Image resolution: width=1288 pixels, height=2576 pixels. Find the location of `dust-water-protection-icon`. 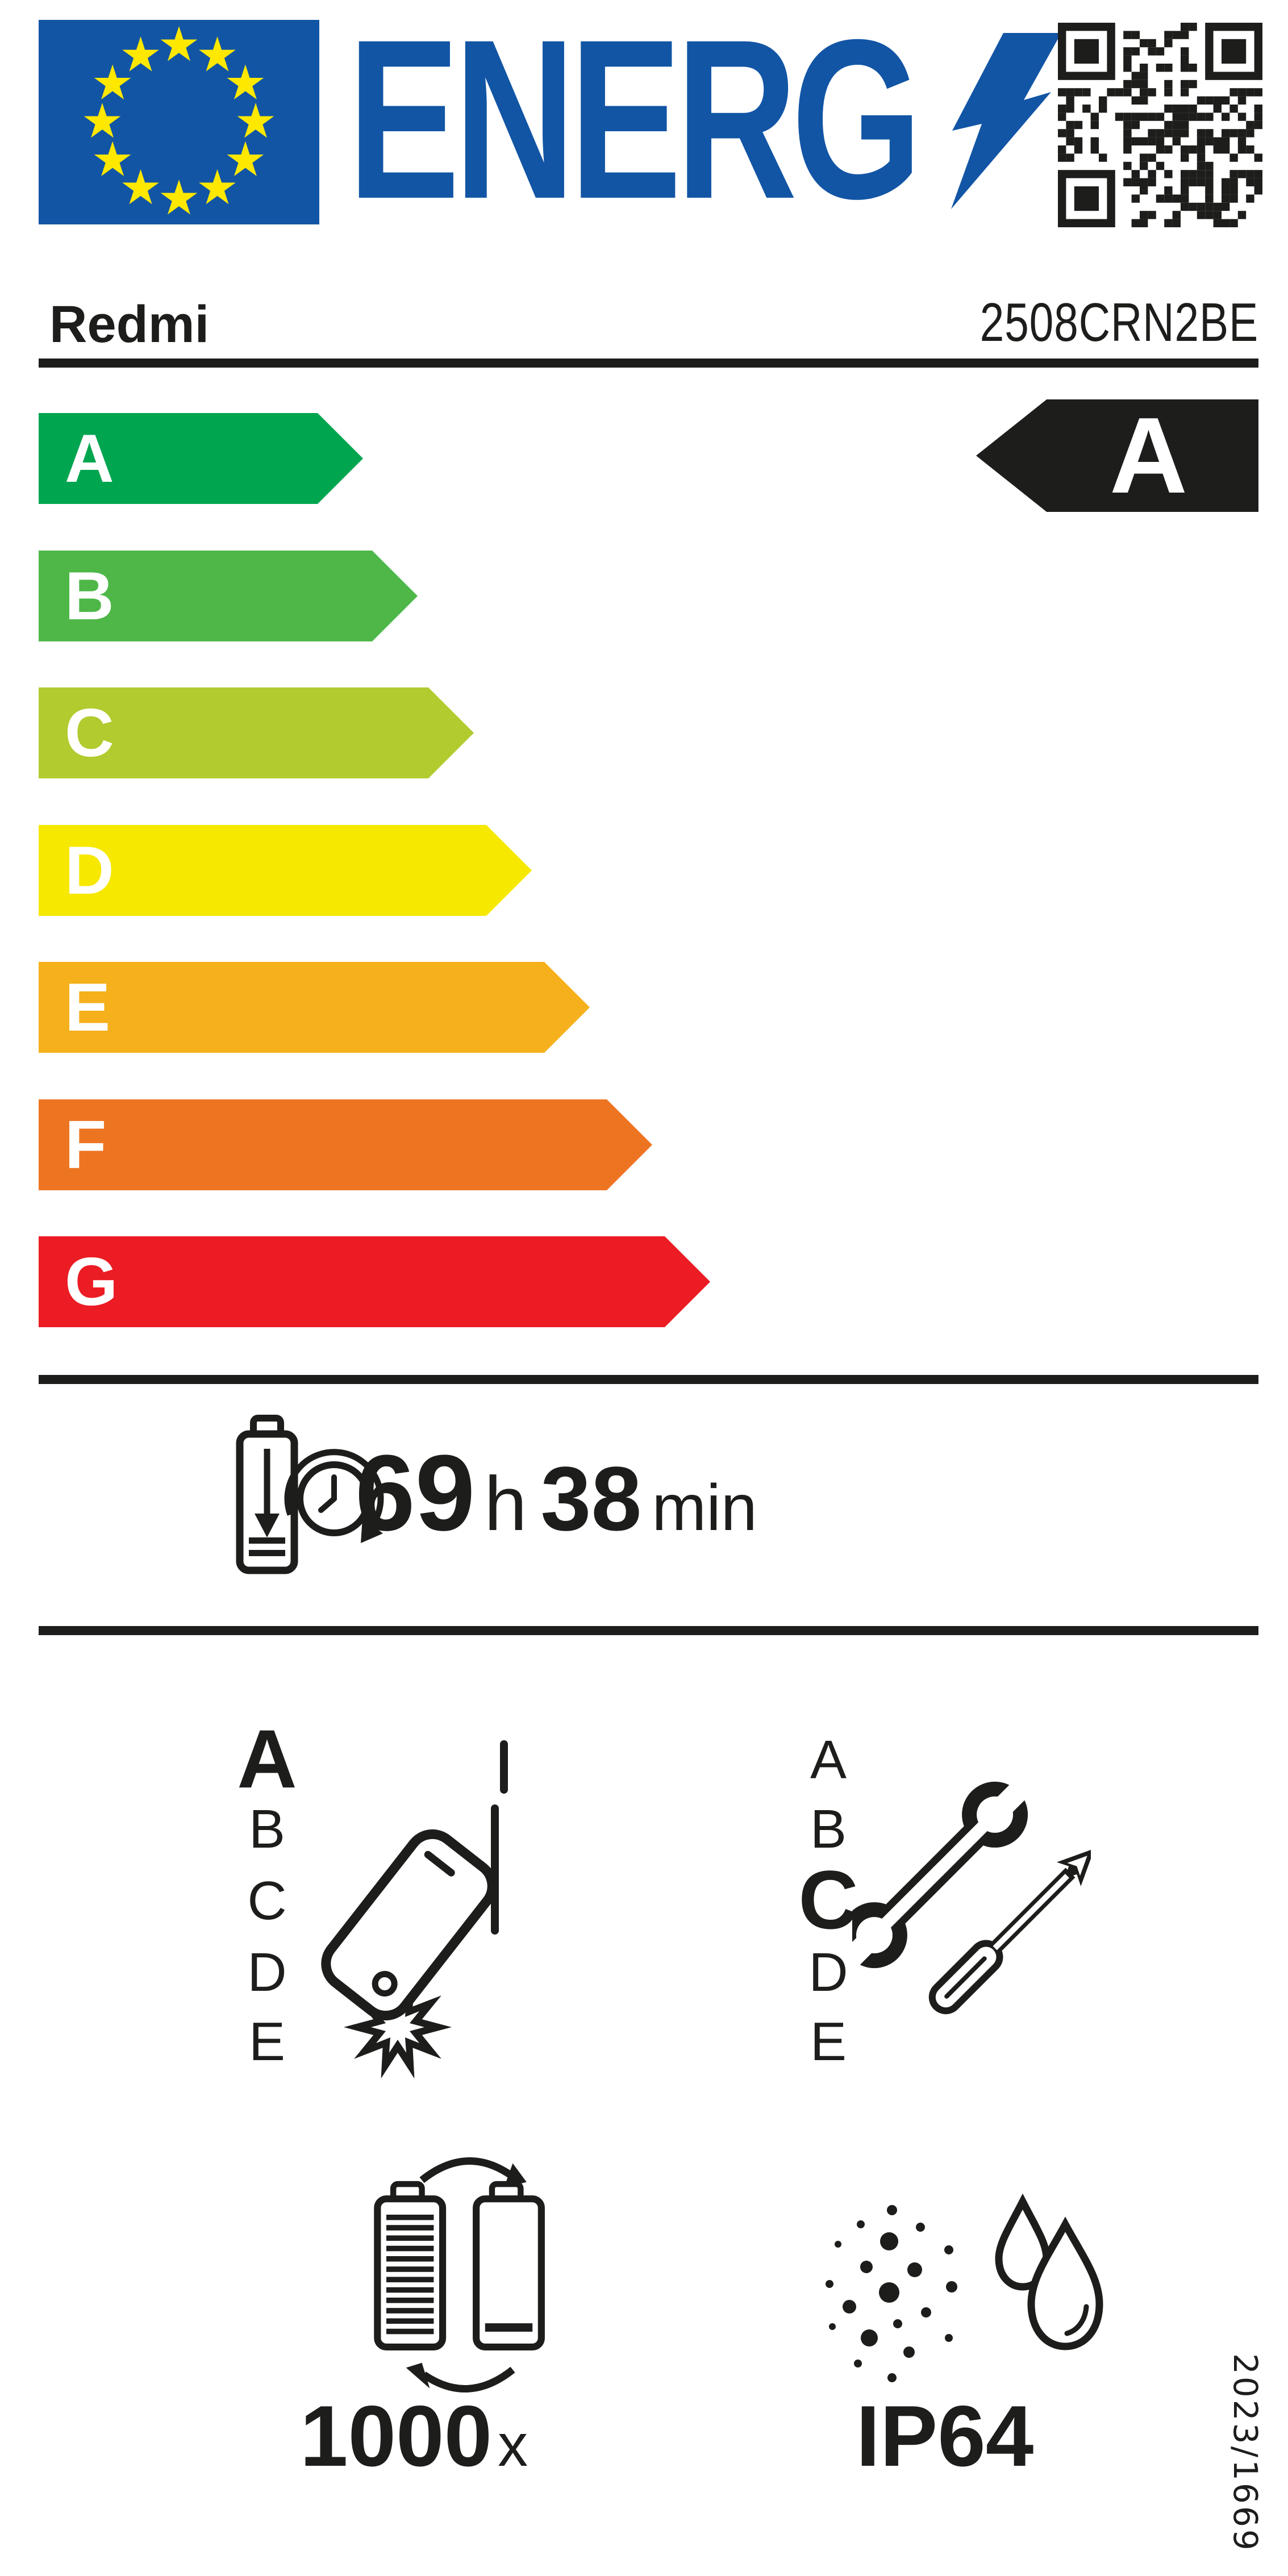

dust-water-protection-icon is located at coordinates (965, 2287).